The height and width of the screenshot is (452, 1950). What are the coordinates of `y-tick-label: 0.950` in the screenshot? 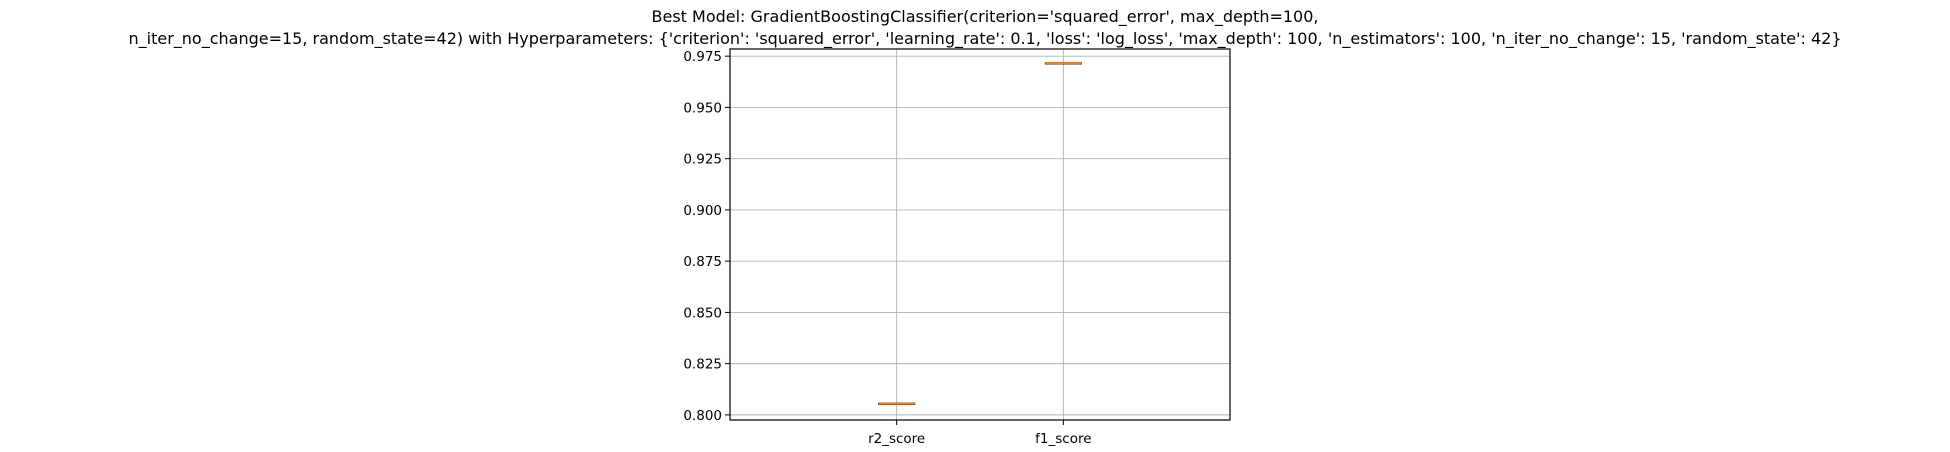 It's located at (702, 108).